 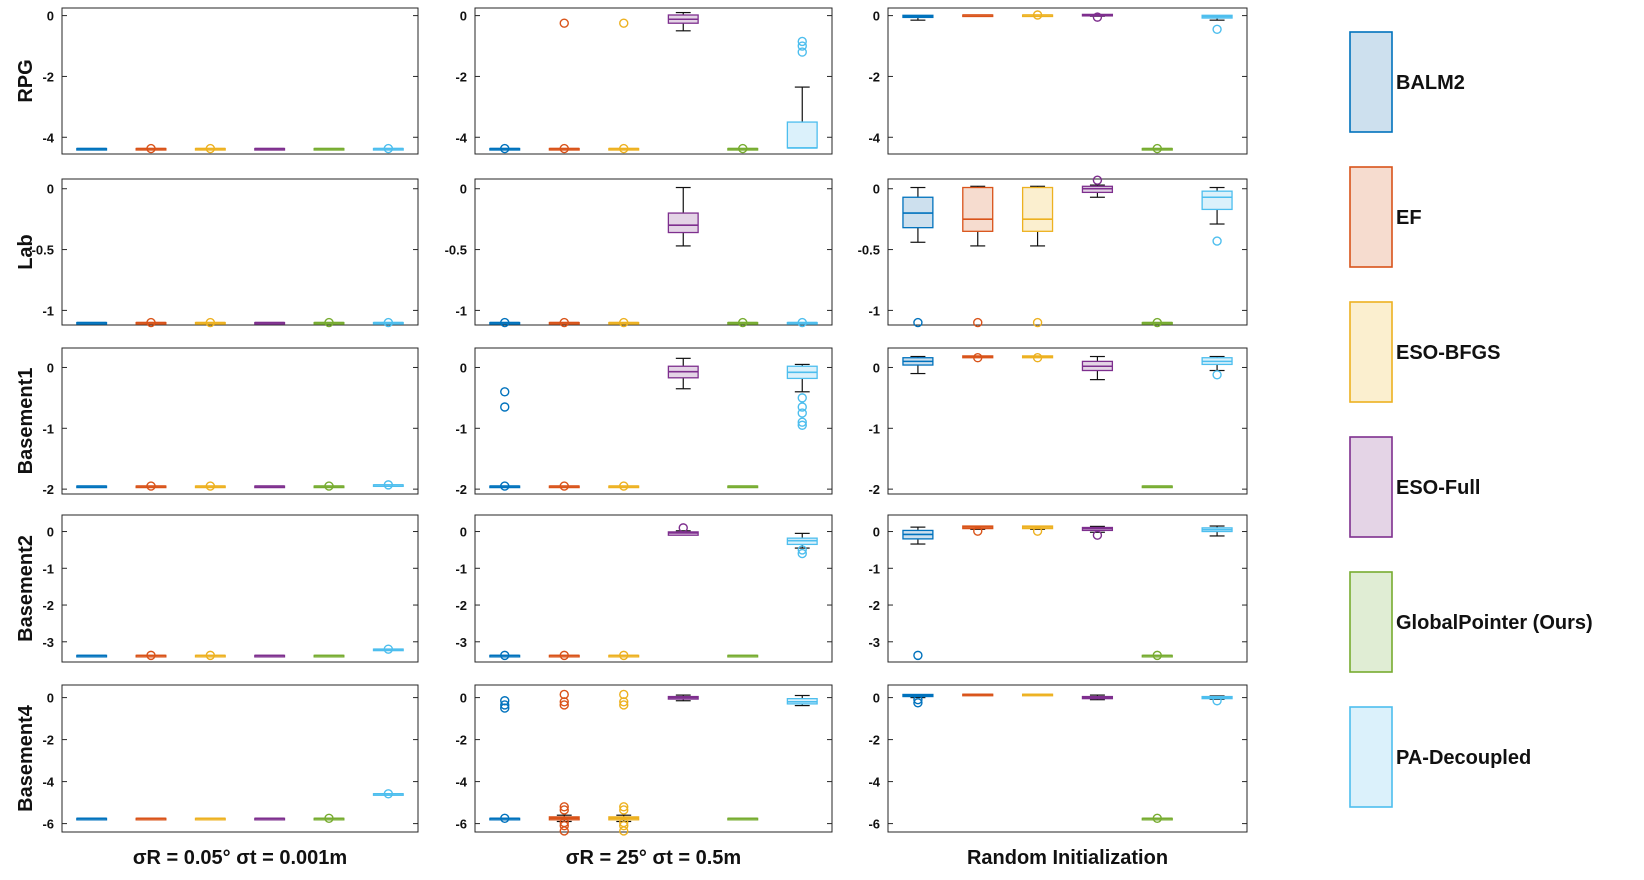 What do you see at coordinates (461, 824) in the screenshot?
I see `y-tick-label: -6` at bounding box center [461, 824].